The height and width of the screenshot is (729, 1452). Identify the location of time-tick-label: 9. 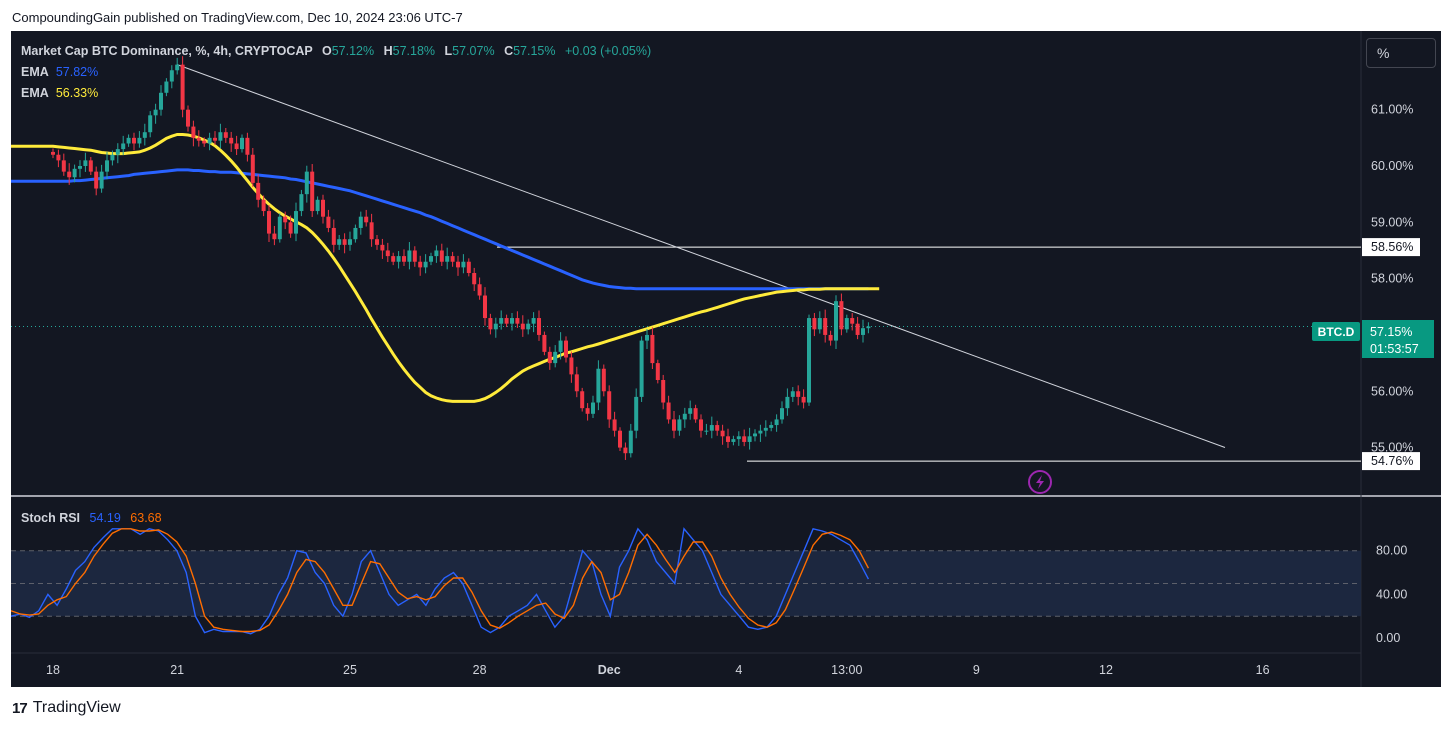
(976, 670).